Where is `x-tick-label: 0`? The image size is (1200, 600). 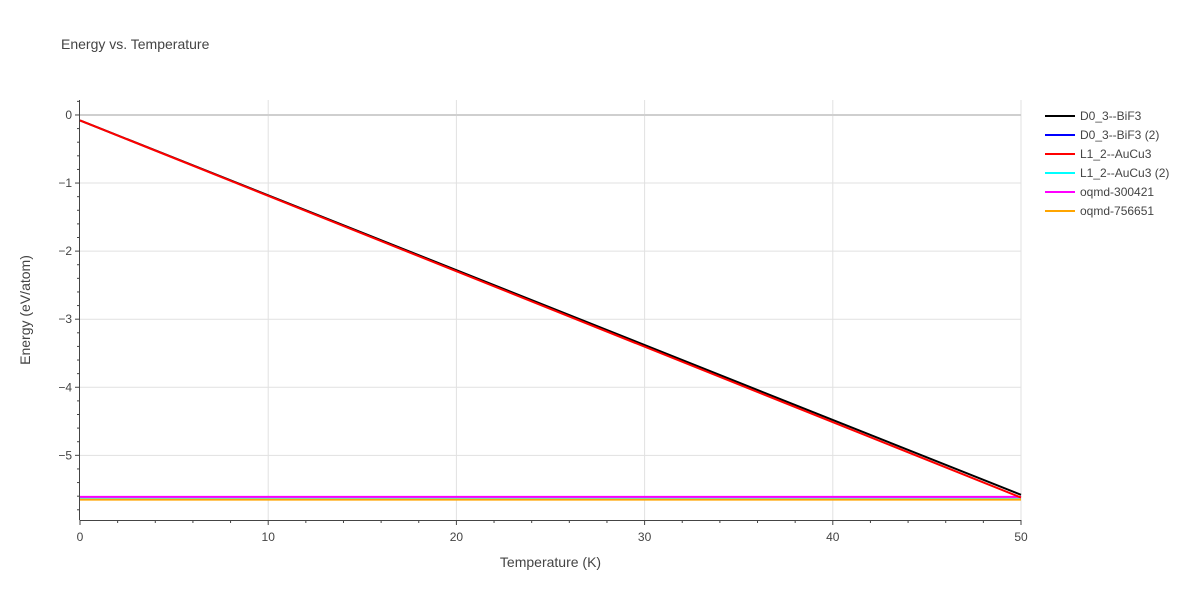
x-tick-label: 0 is located at coordinates (80, 537).